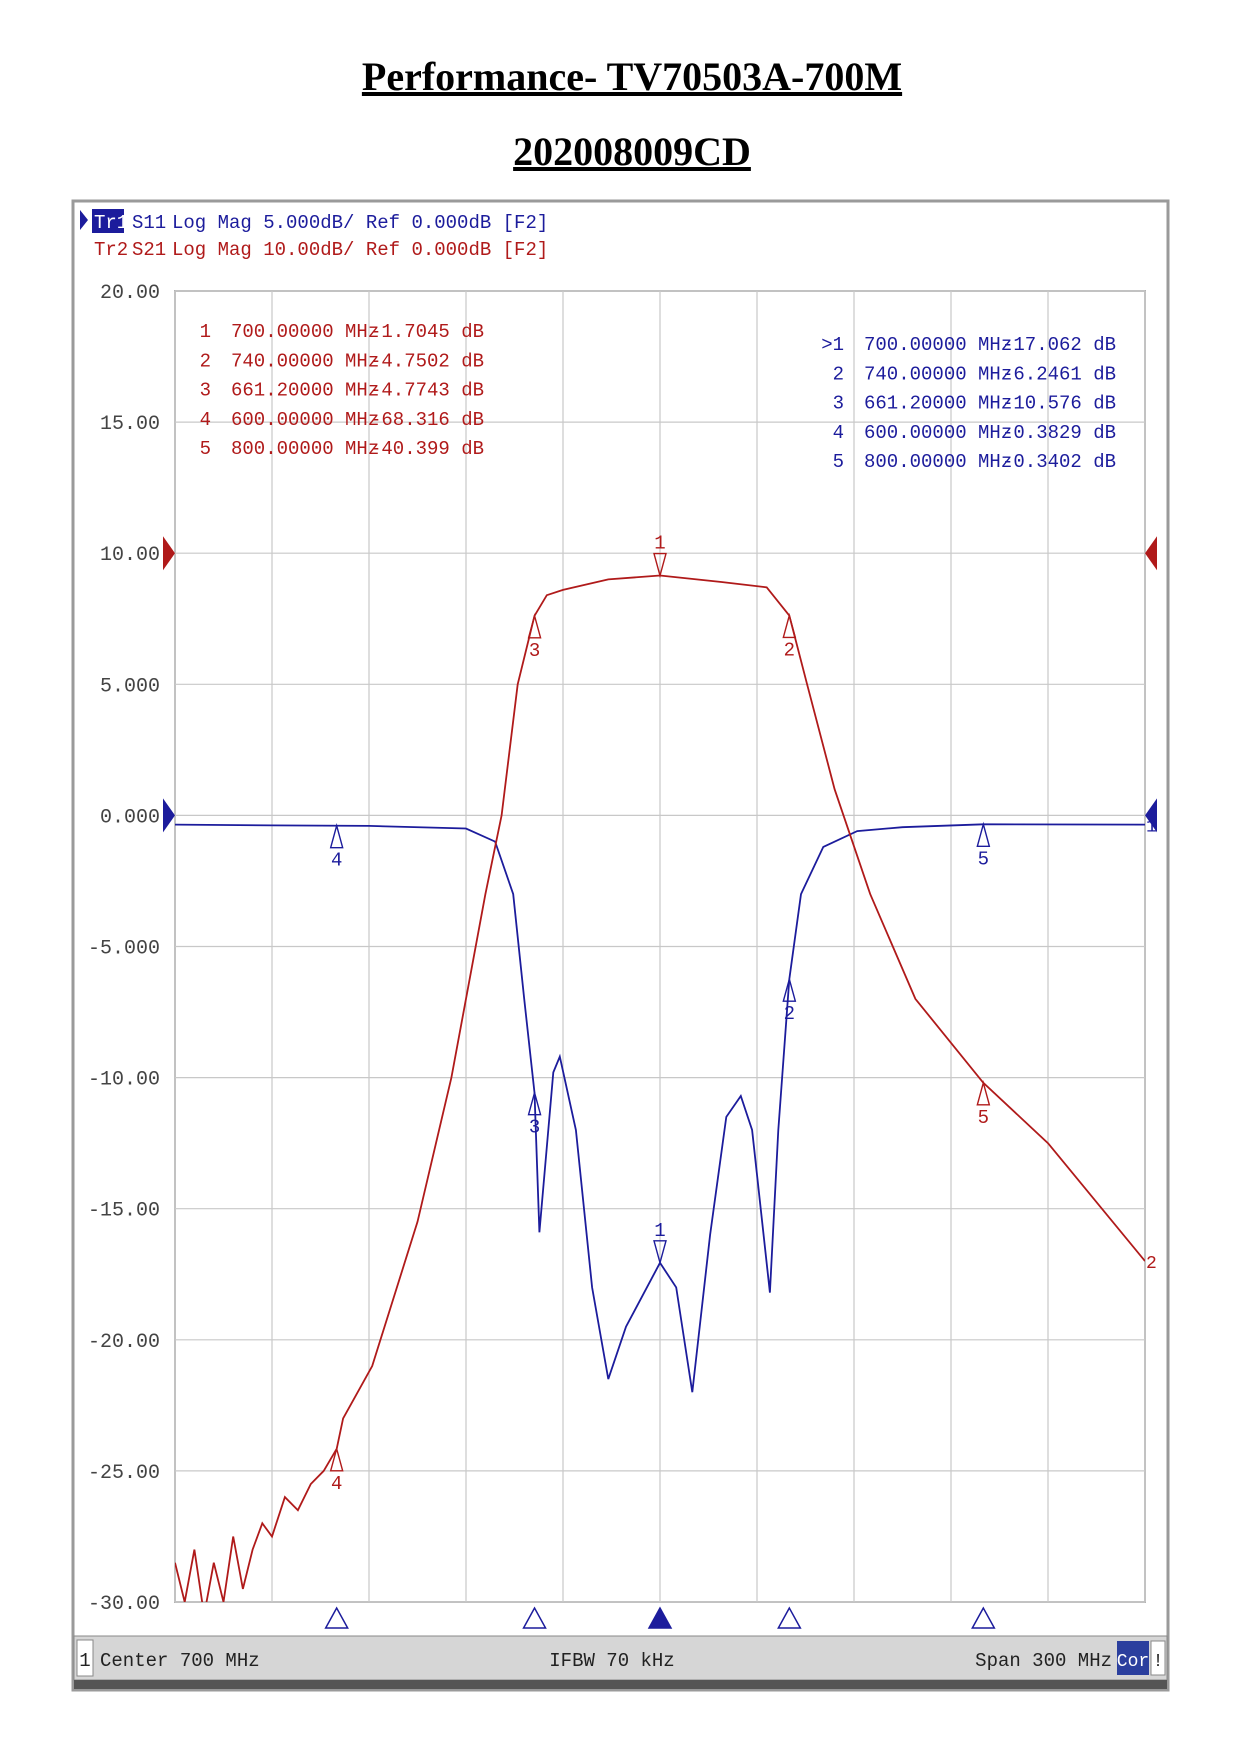 The width and height of the screenshot is (1241, 1760). I want to click on y-tick-label: -15.00, so click(124, 1211).